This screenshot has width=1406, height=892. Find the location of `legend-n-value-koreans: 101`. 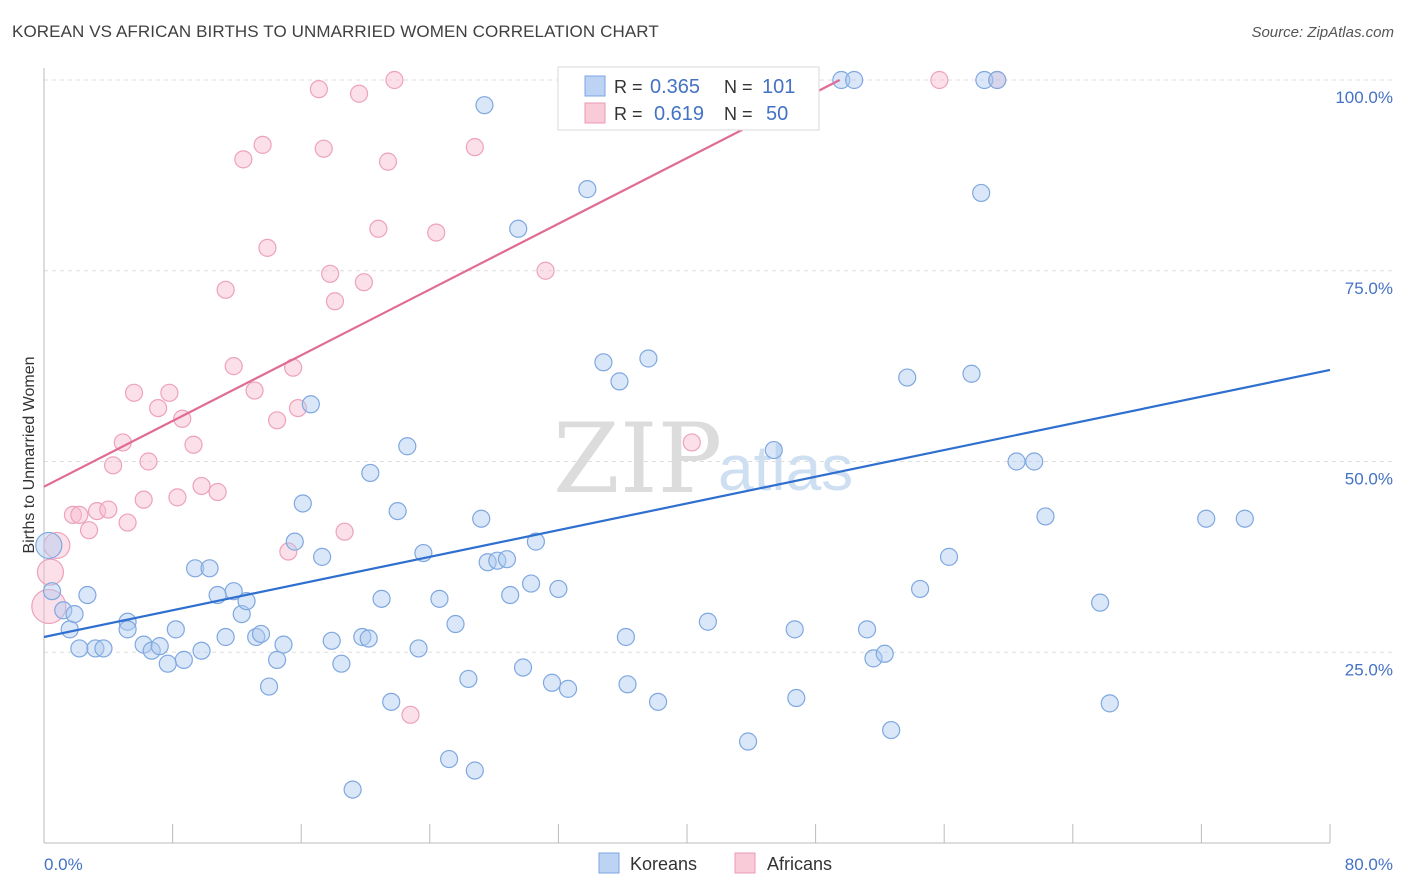

legend-n-value-koreans: 101 is located at coordinates (778, 87).